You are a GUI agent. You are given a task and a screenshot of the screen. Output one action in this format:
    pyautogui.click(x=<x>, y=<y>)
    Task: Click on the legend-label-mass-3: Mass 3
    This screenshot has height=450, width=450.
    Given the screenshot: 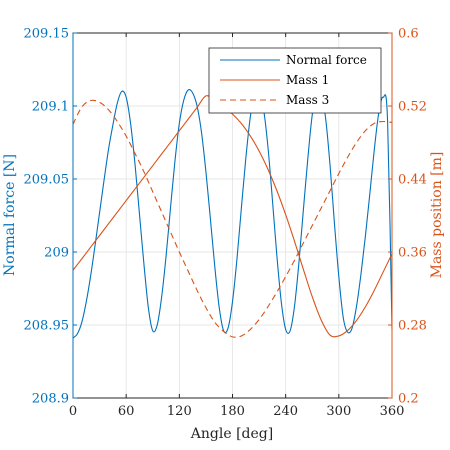 What is the action you would take?
    pyautogui.click(x=307, y=100)
    